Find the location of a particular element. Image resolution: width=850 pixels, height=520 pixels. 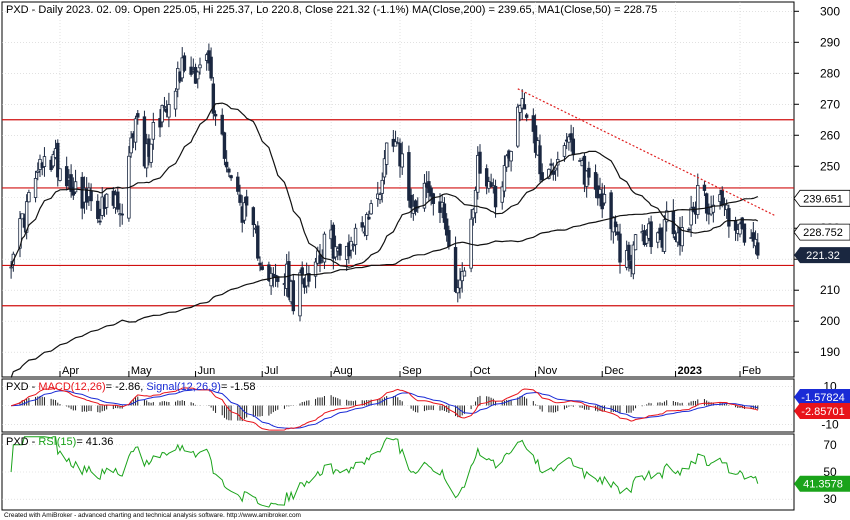

rsi-legend-value: = 41.36 is located at coordinates (94, 442).